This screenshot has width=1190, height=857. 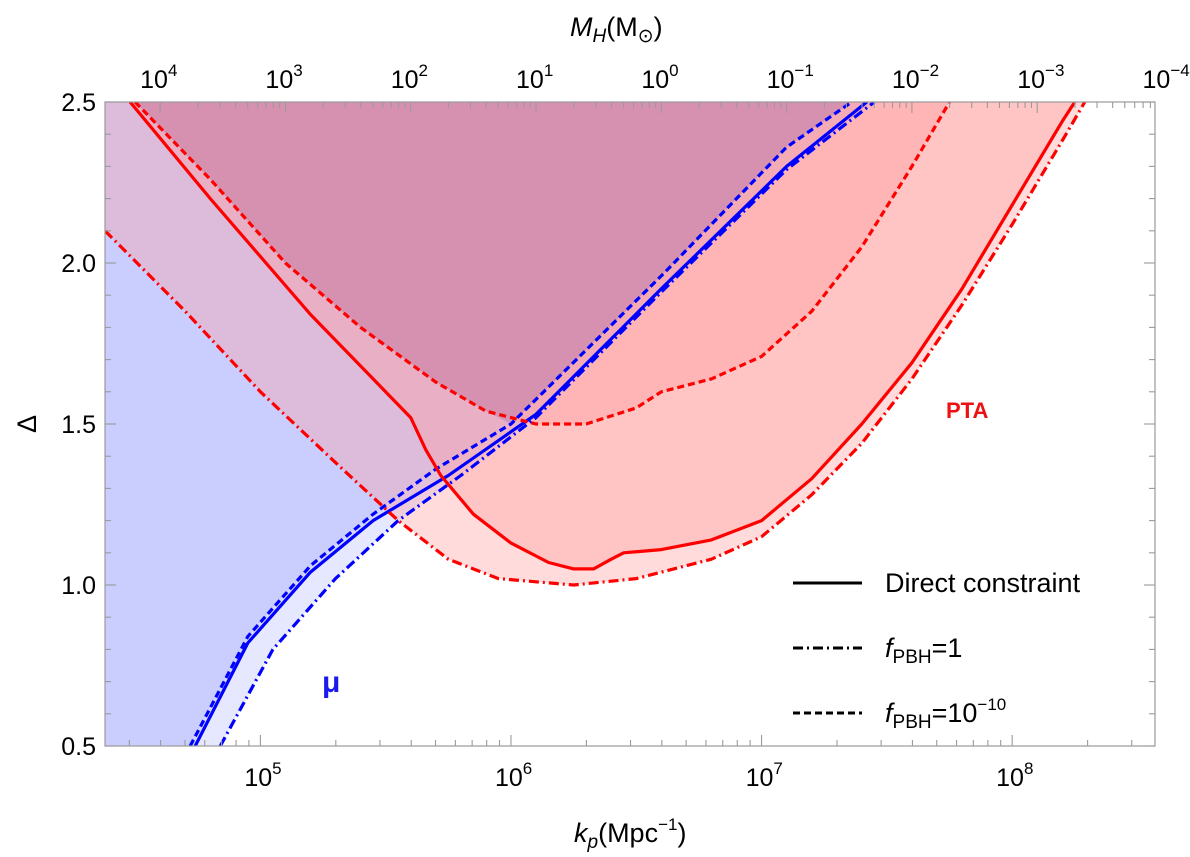 What do you see at coordinates (915, 77) in the screenshot?
I see `top-tick-label: 10⁻²` at bounding box center [915, 77].